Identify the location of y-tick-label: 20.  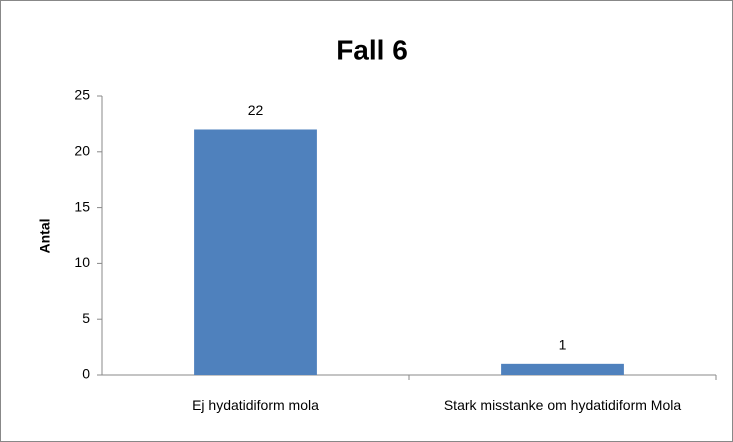
(82, 151).